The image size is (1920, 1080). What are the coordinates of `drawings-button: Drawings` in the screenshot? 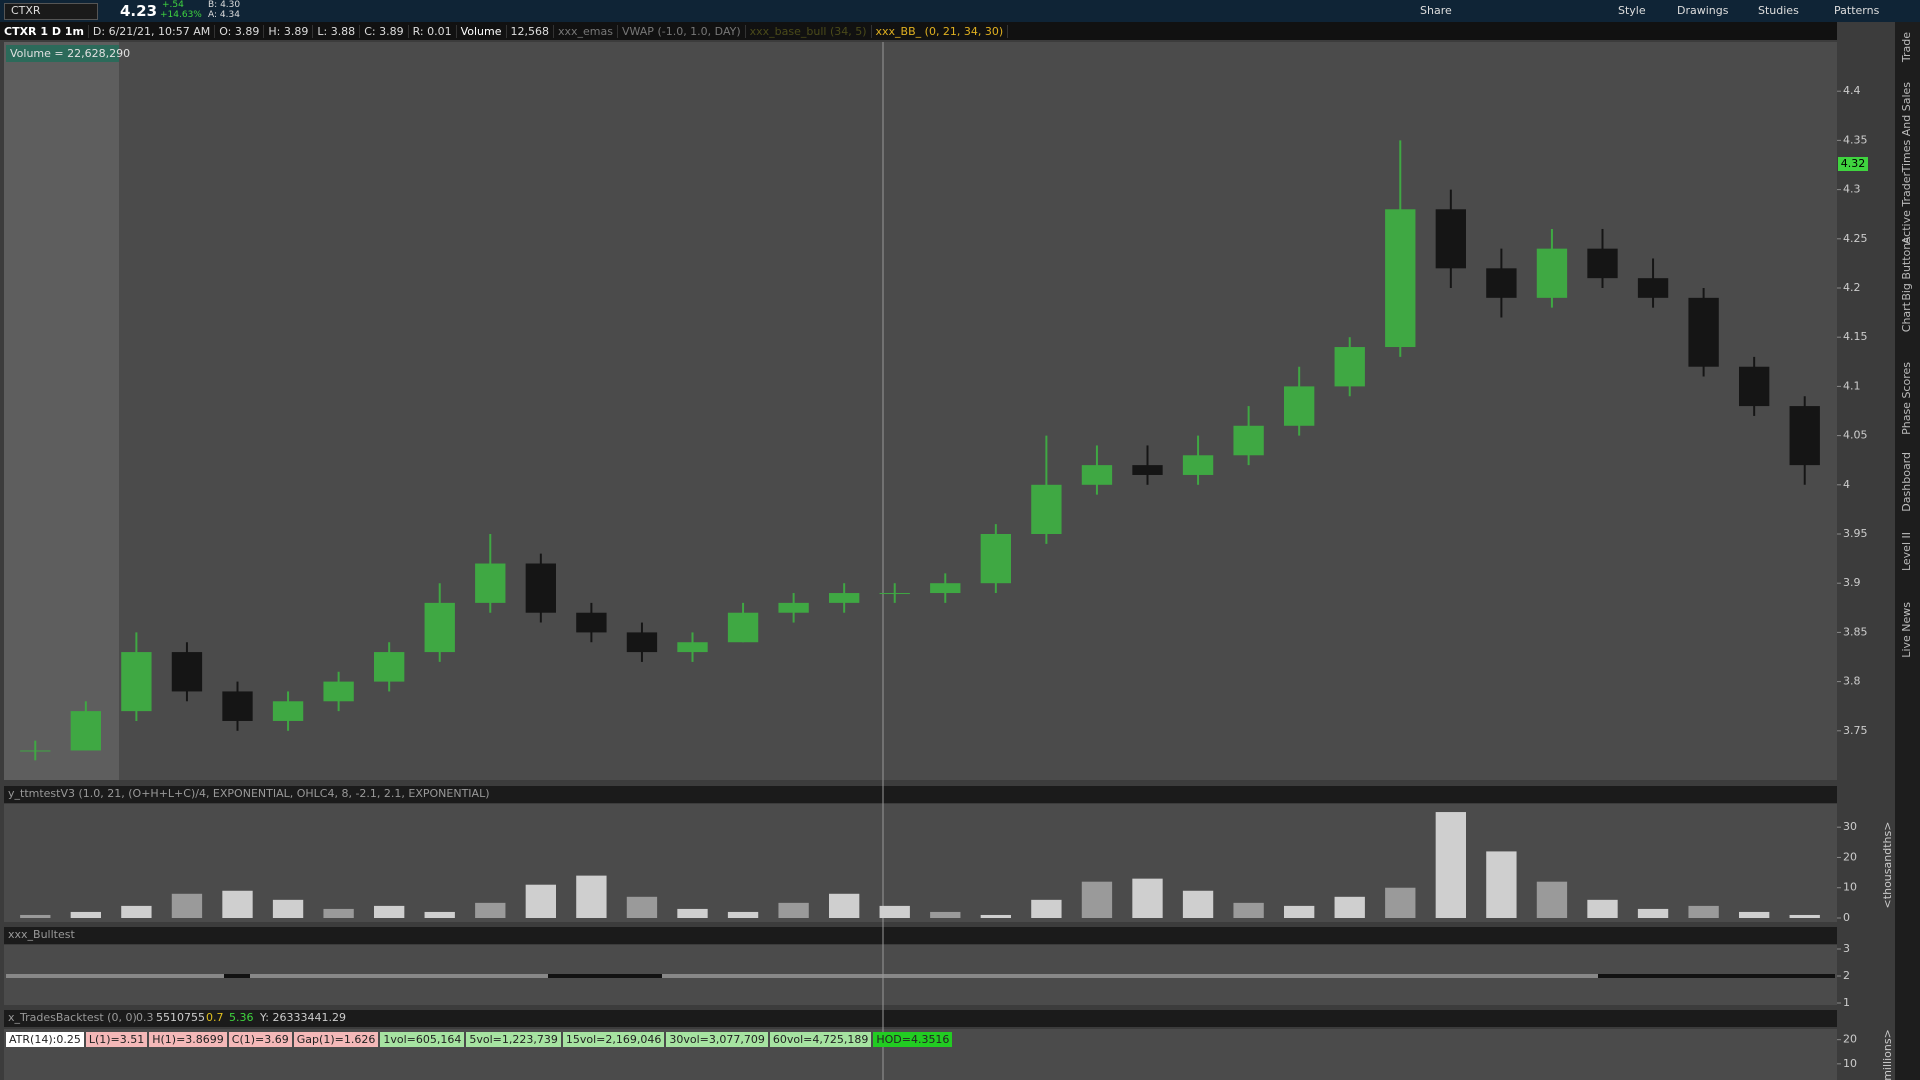 It's located at (1703, 10).